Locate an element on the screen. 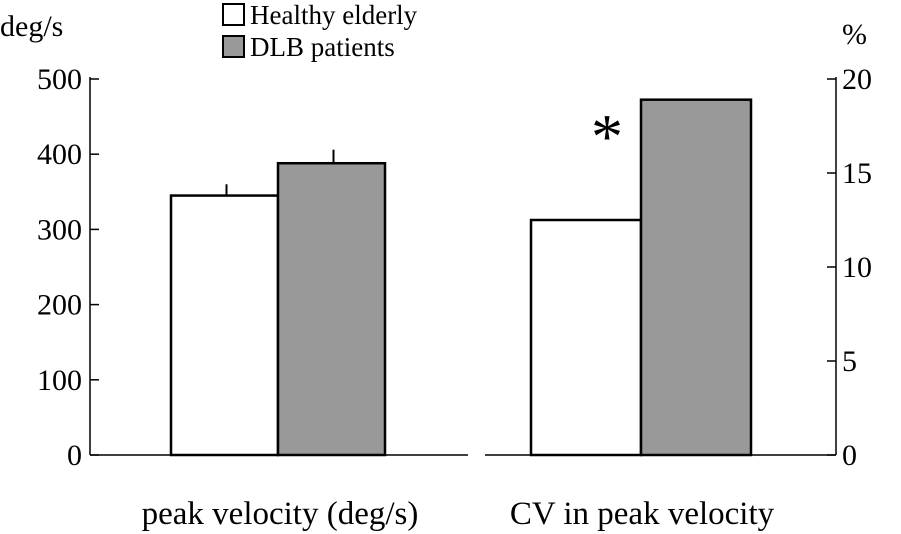  left-tick-label: 0 is located at coordinates (74, 455).